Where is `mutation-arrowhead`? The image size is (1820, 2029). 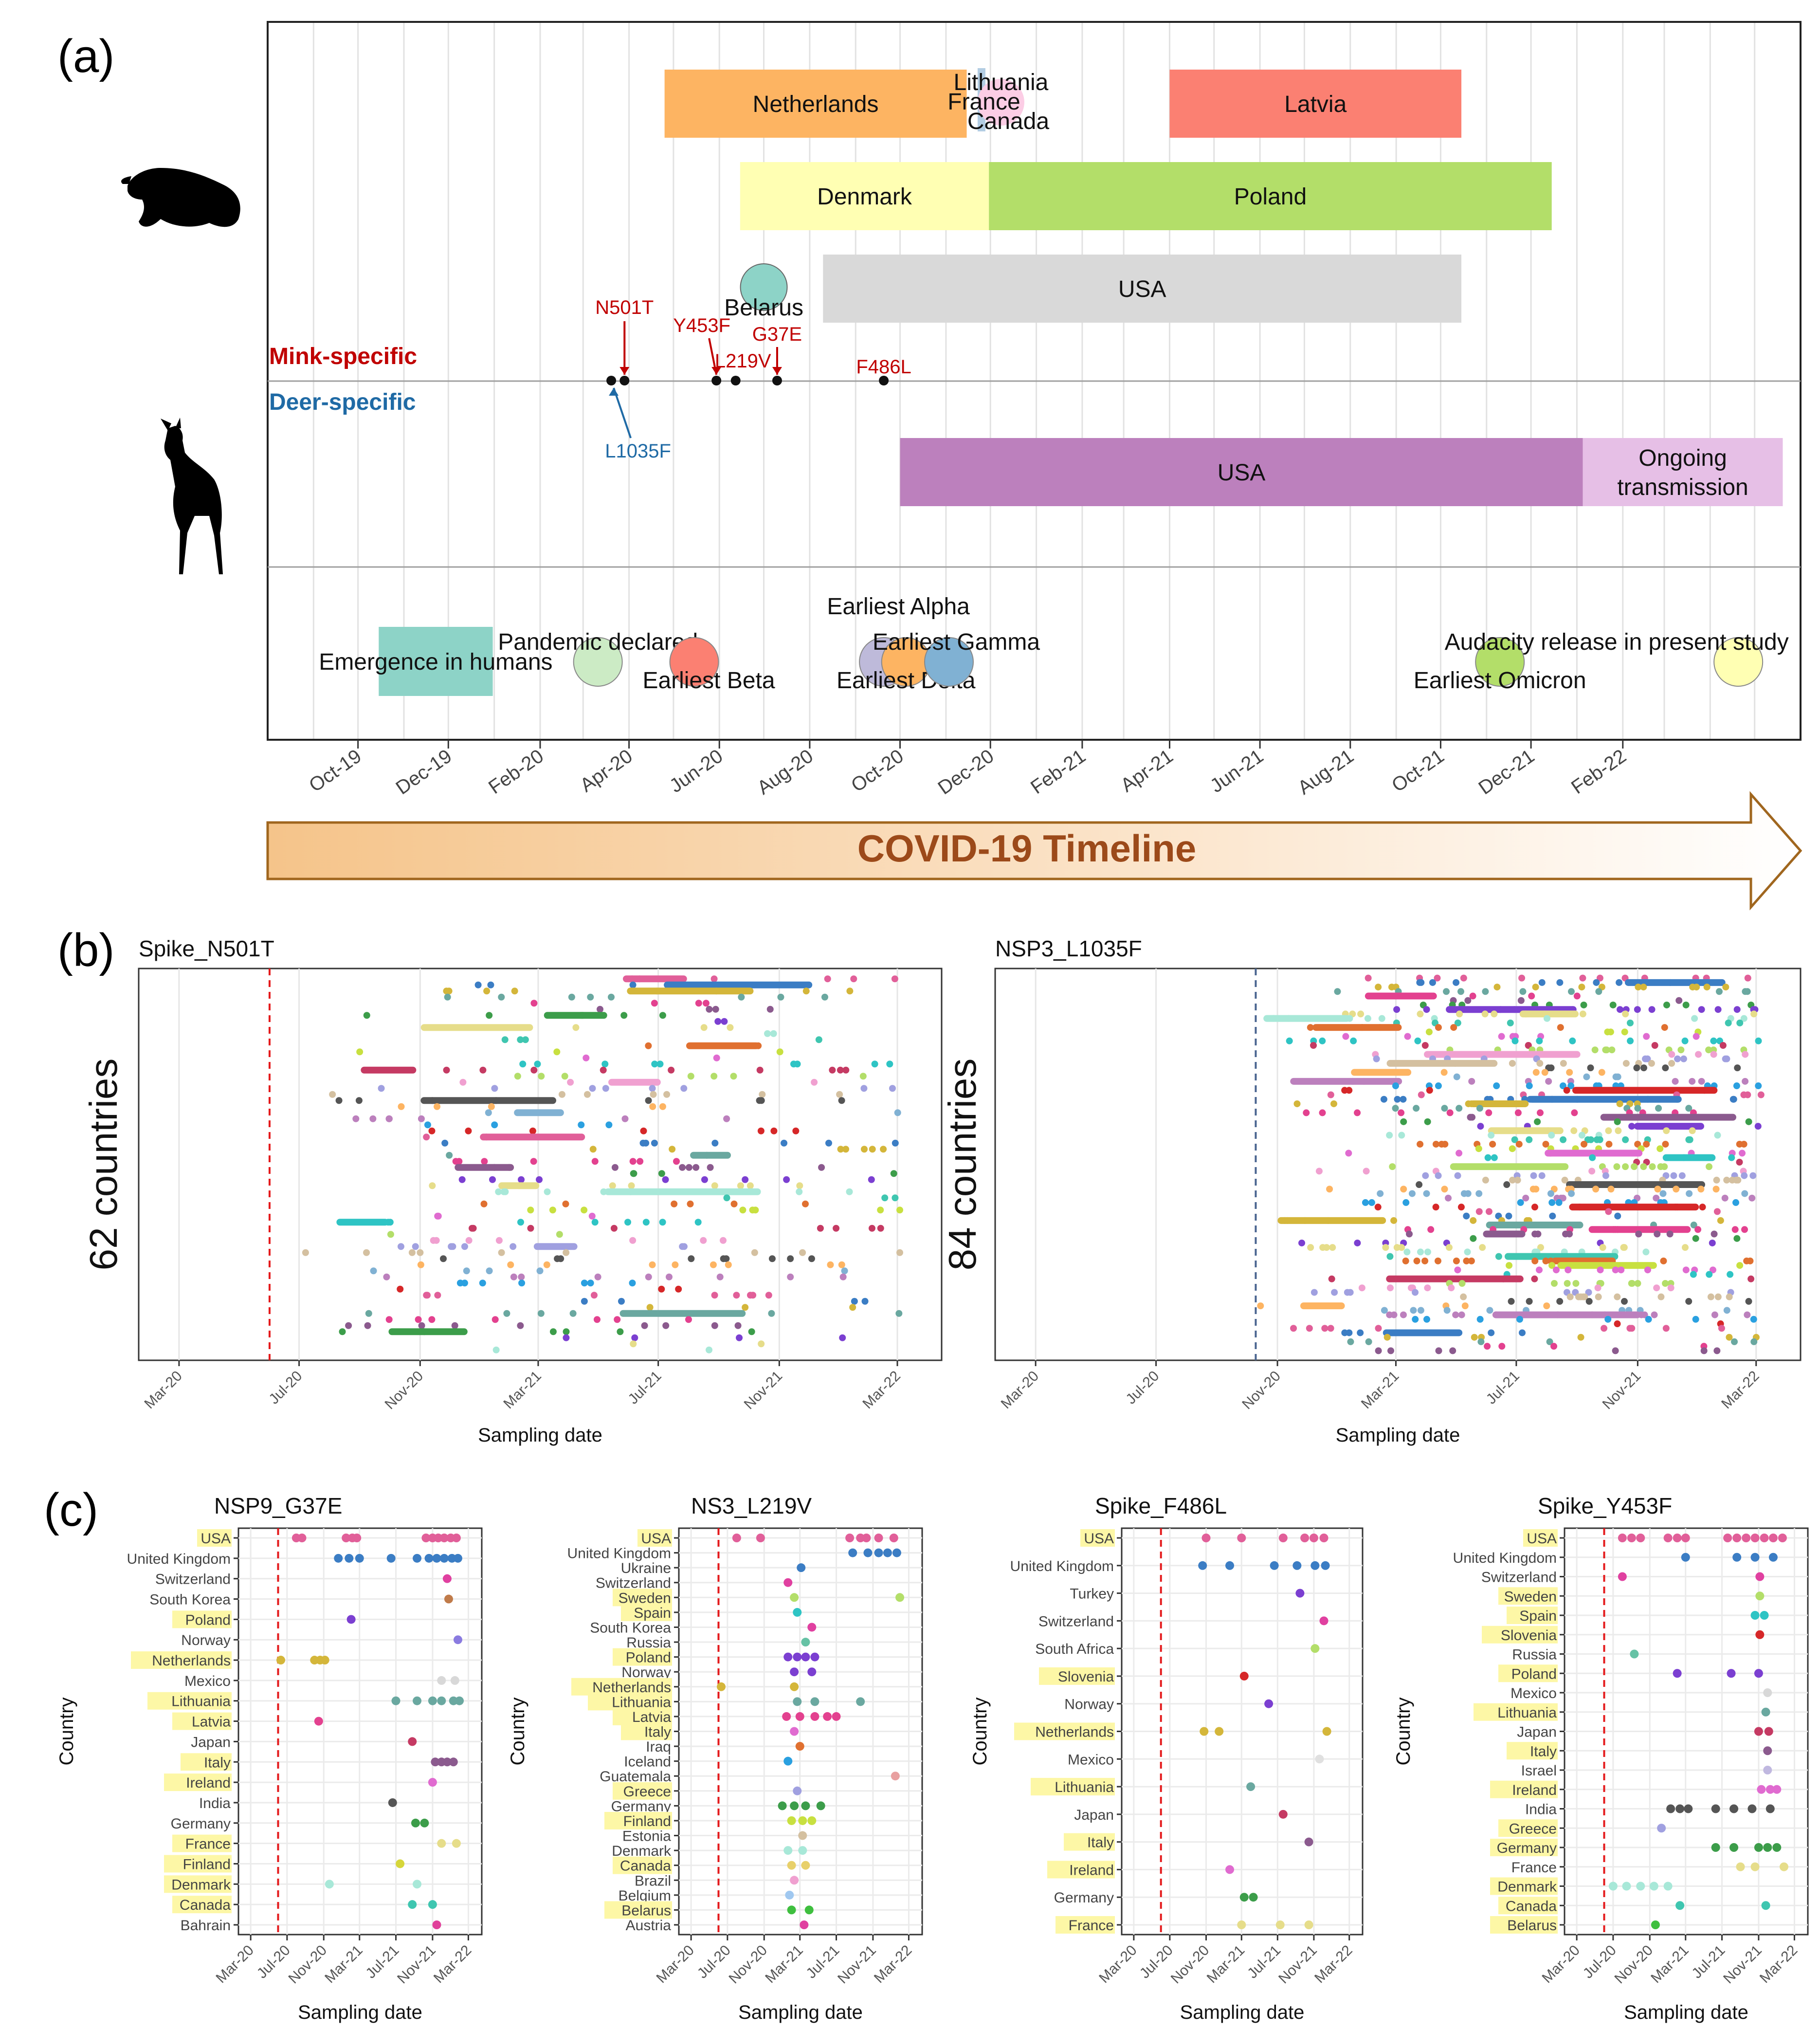
mutation-arrowhead is located at coordinates (716, 371).